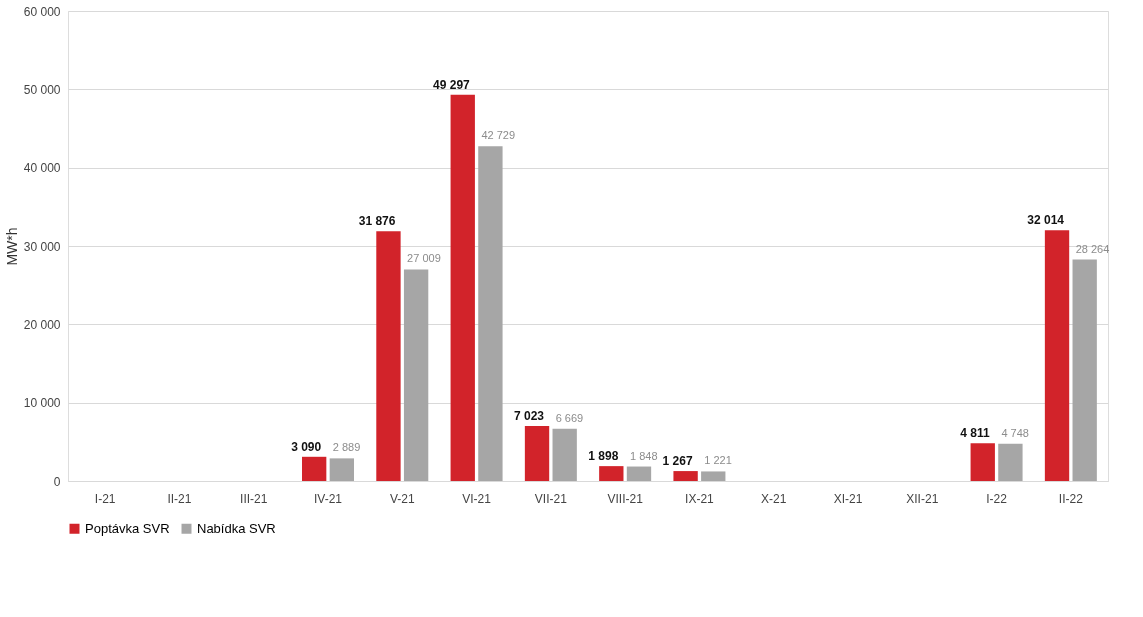 This screenshot has width=1143, height=617. I want to click on x-tick-label: VIII-21, so click(625, 498).